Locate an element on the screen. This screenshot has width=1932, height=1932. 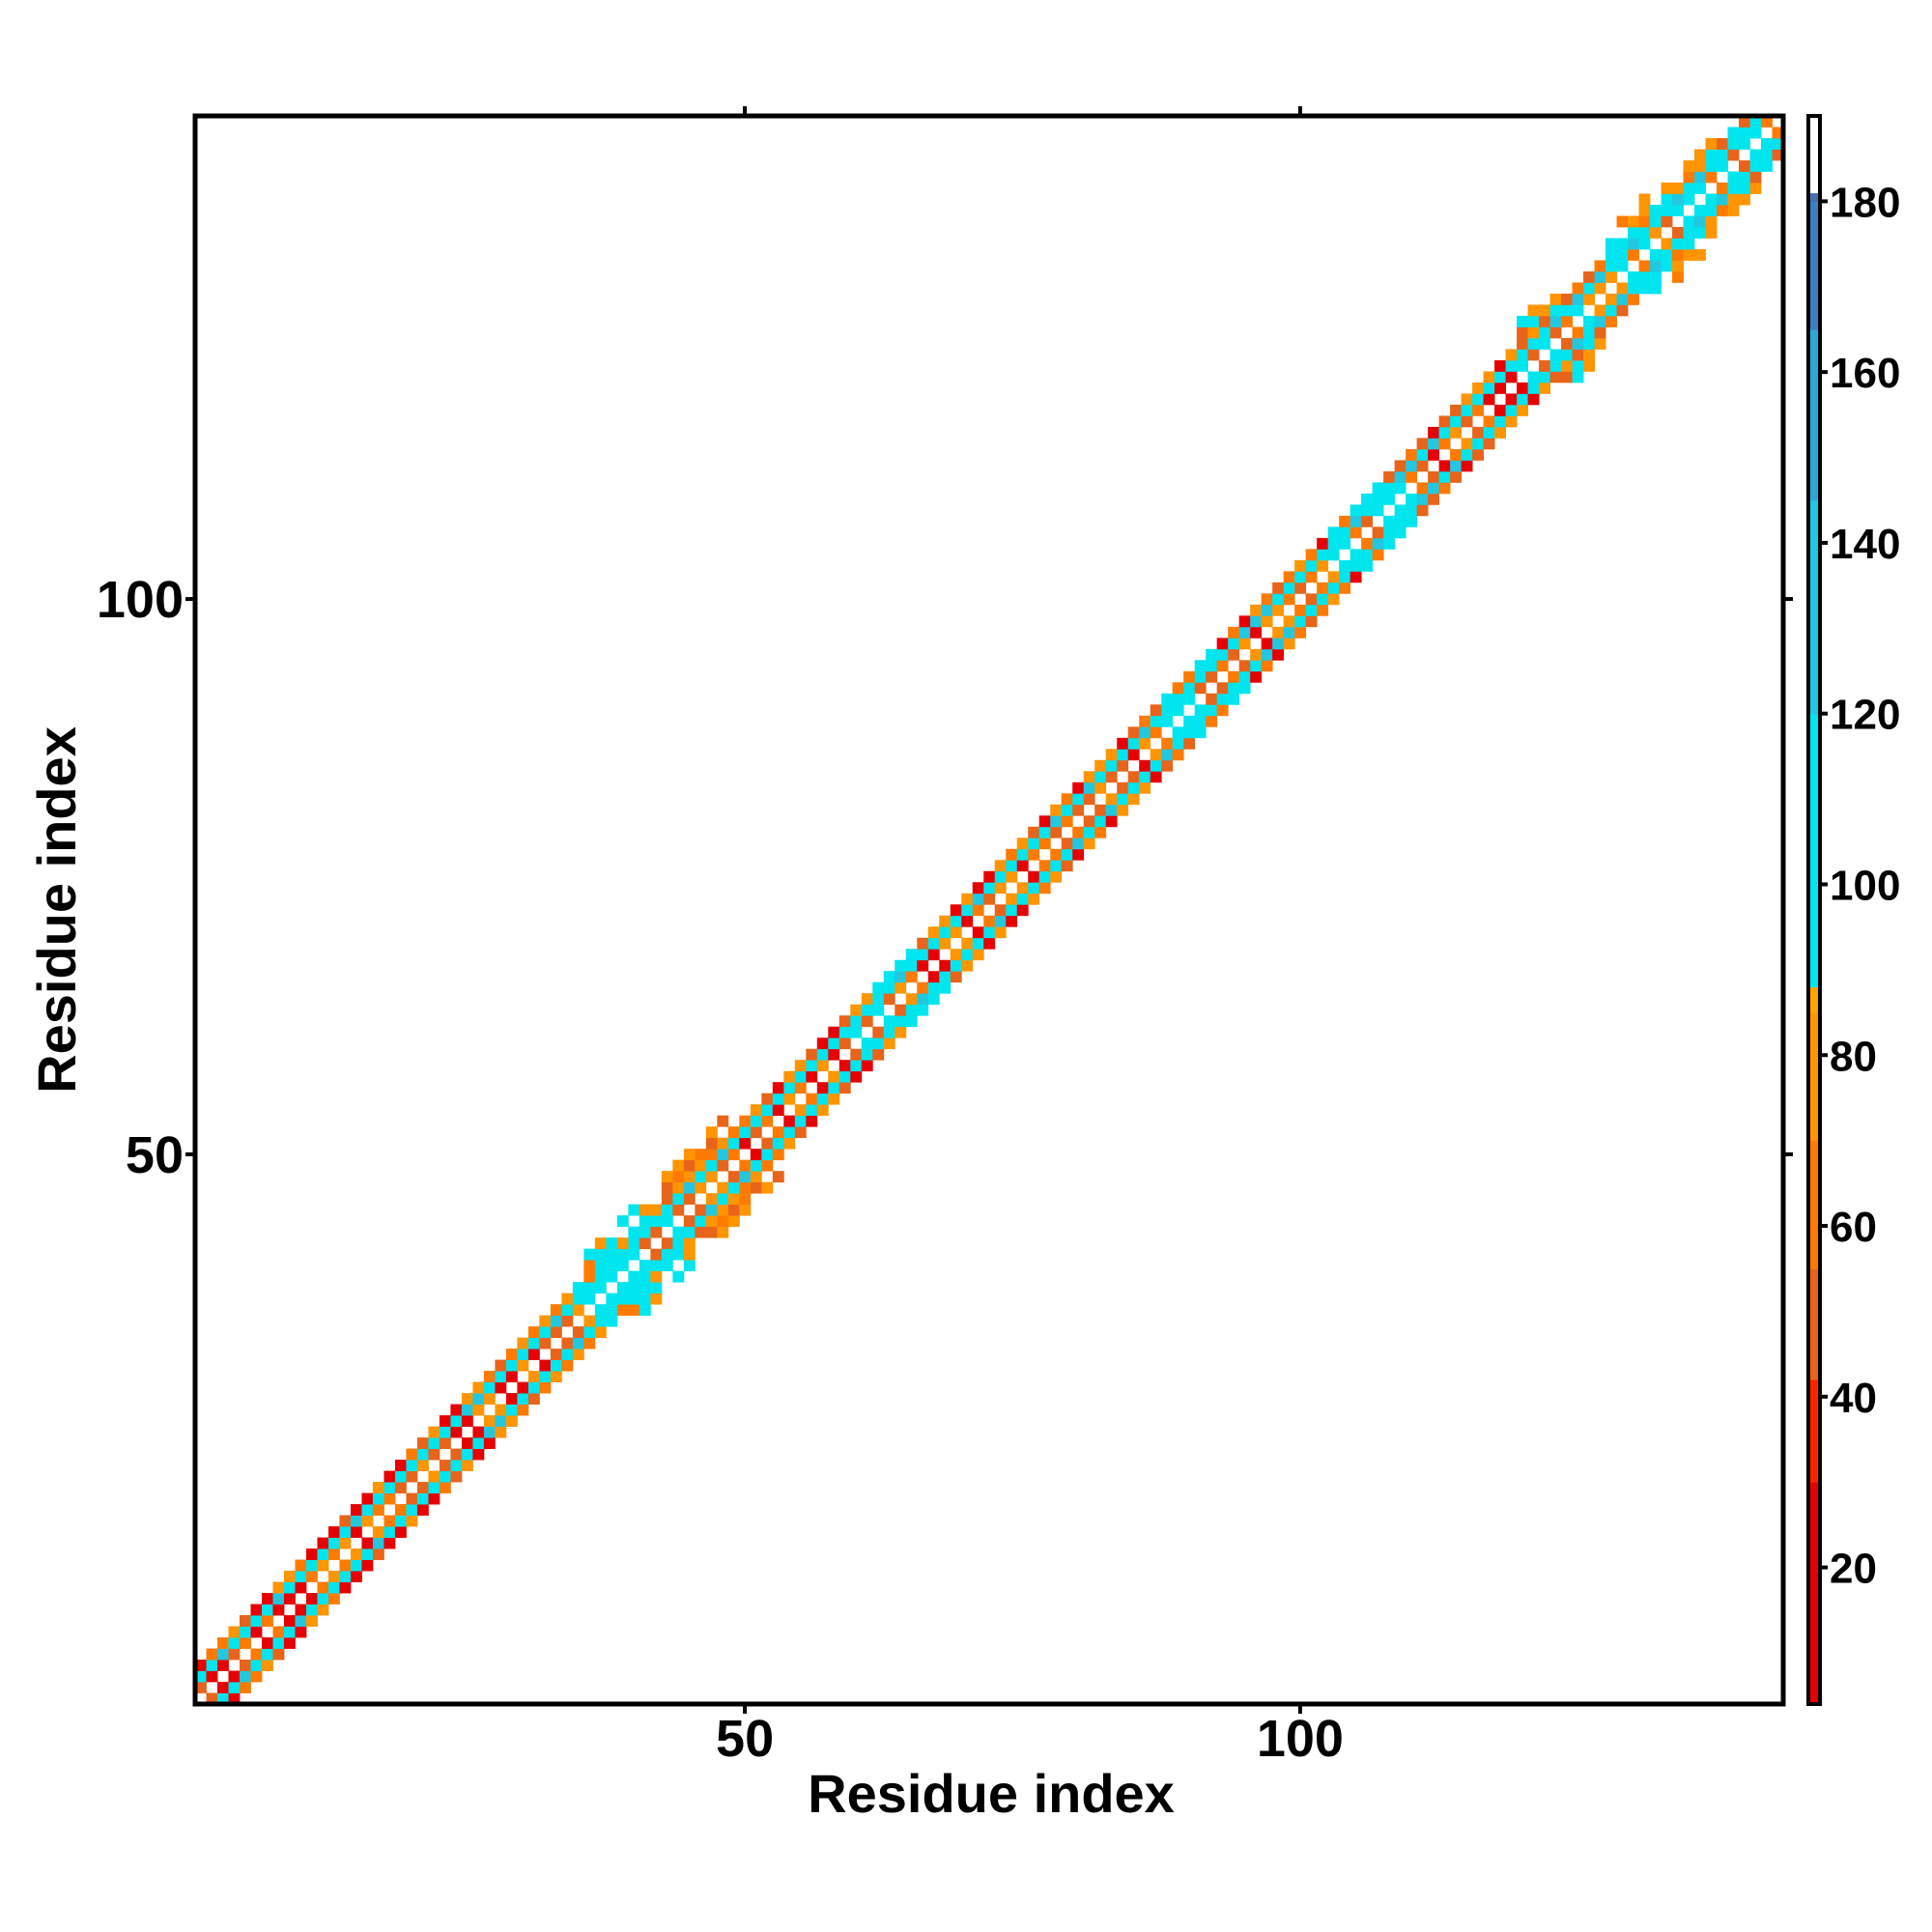
colorbar-tick-label: 160 is located at coordinates (1865, 373).